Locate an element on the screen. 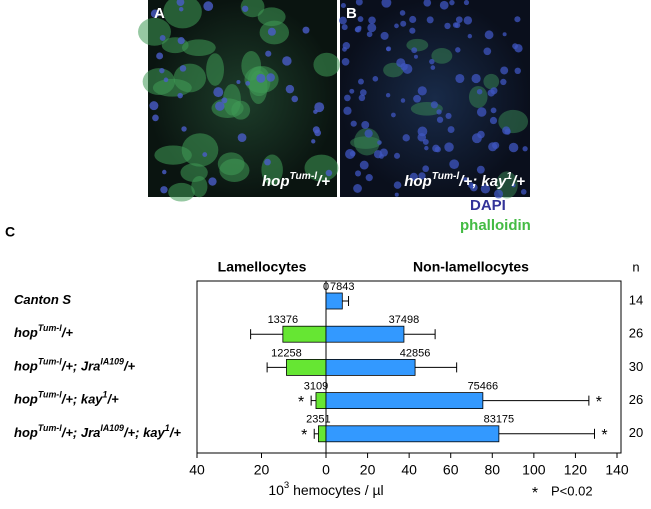 The height and width of the screenshot is (509, 651). n-value: 30 is located at coordinates (636, 366).